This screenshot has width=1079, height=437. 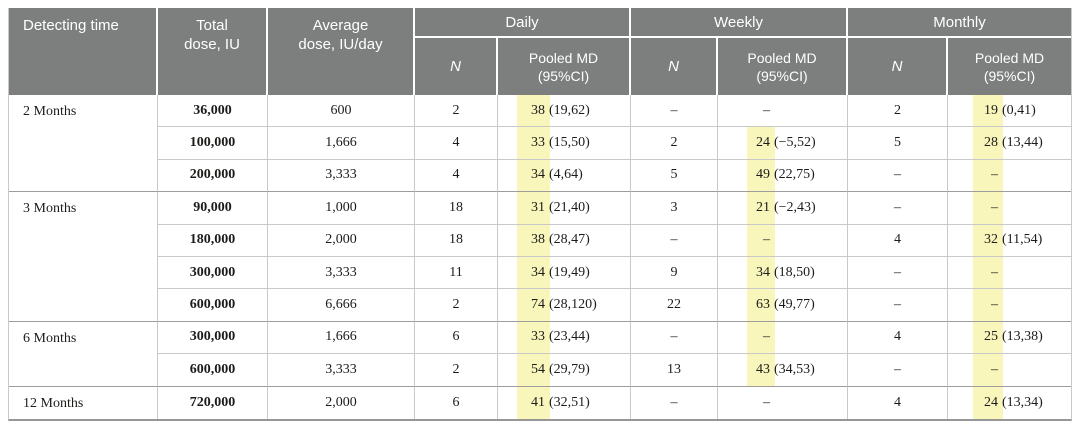 I want to click on monthly-n-cell: 4, so click(x=898, y=338).